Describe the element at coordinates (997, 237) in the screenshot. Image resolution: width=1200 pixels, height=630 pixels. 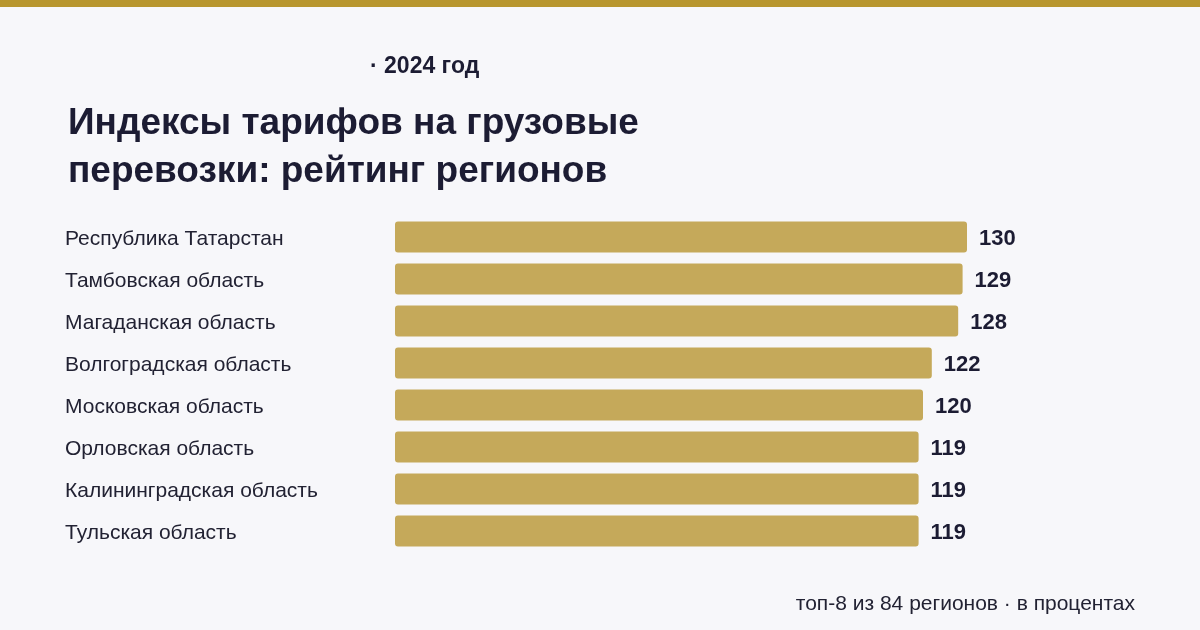
I see `data-label: 130` at that location.